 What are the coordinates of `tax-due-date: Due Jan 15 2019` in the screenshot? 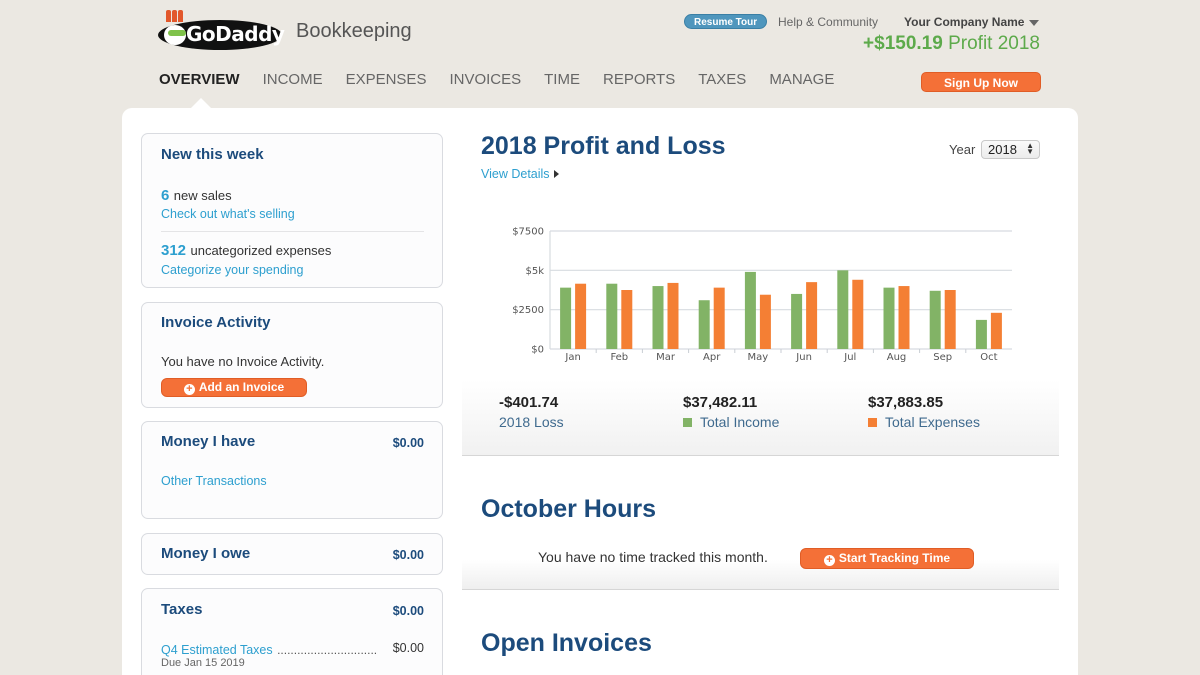 It's located at (203, 663).